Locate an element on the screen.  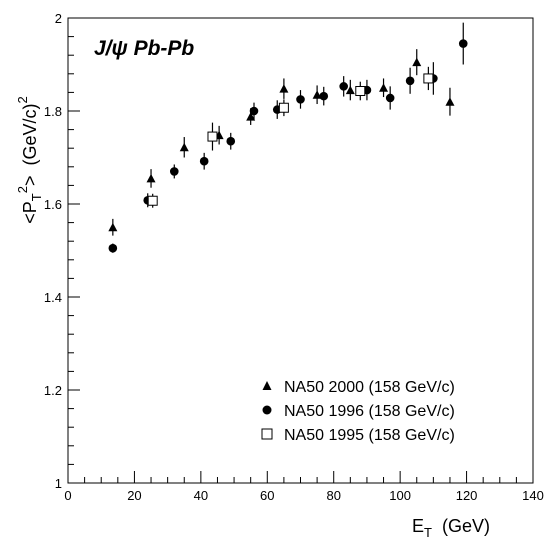
y-tick-label: 1.6 is located at coordinates (53, 204).